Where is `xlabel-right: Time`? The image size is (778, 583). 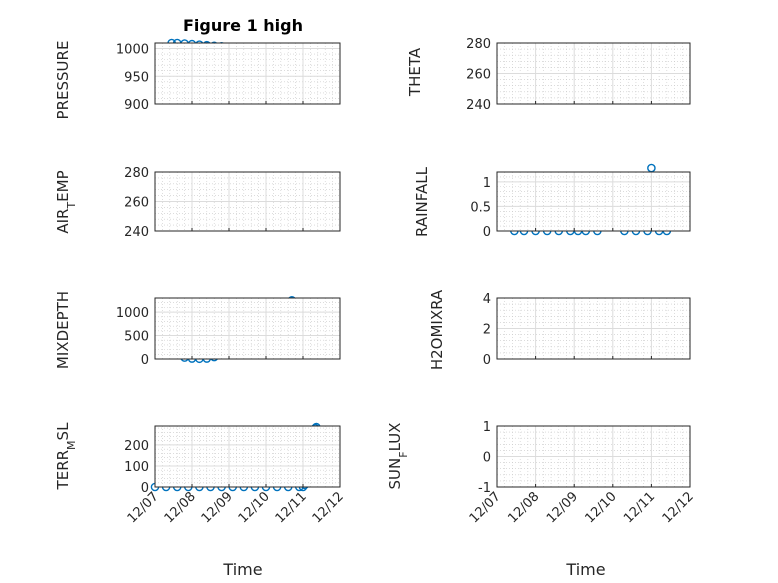
xlabel-right: Time is located at coordinates (585, 569).